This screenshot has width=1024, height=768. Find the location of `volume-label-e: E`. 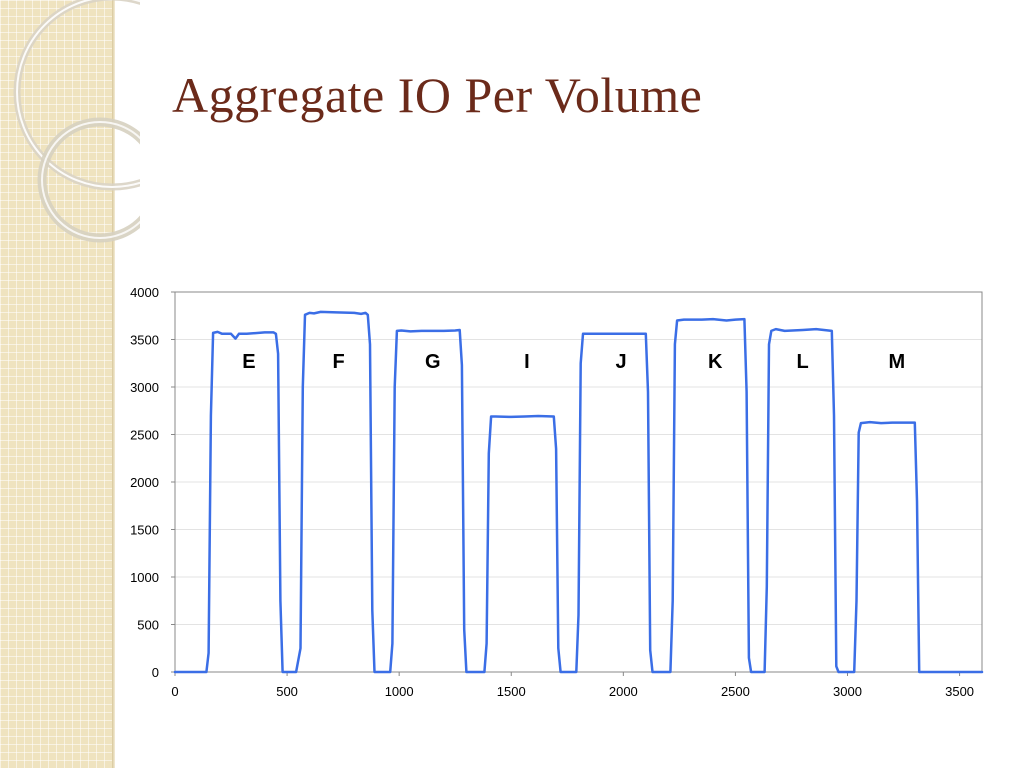

volume-label-e: E is located at coordinates (248, 362).